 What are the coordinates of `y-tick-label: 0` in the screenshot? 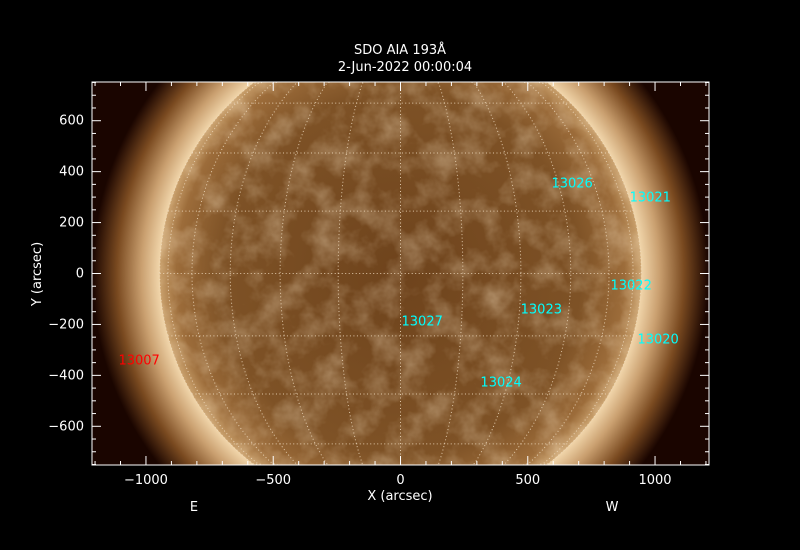 It's located at (80, 274).